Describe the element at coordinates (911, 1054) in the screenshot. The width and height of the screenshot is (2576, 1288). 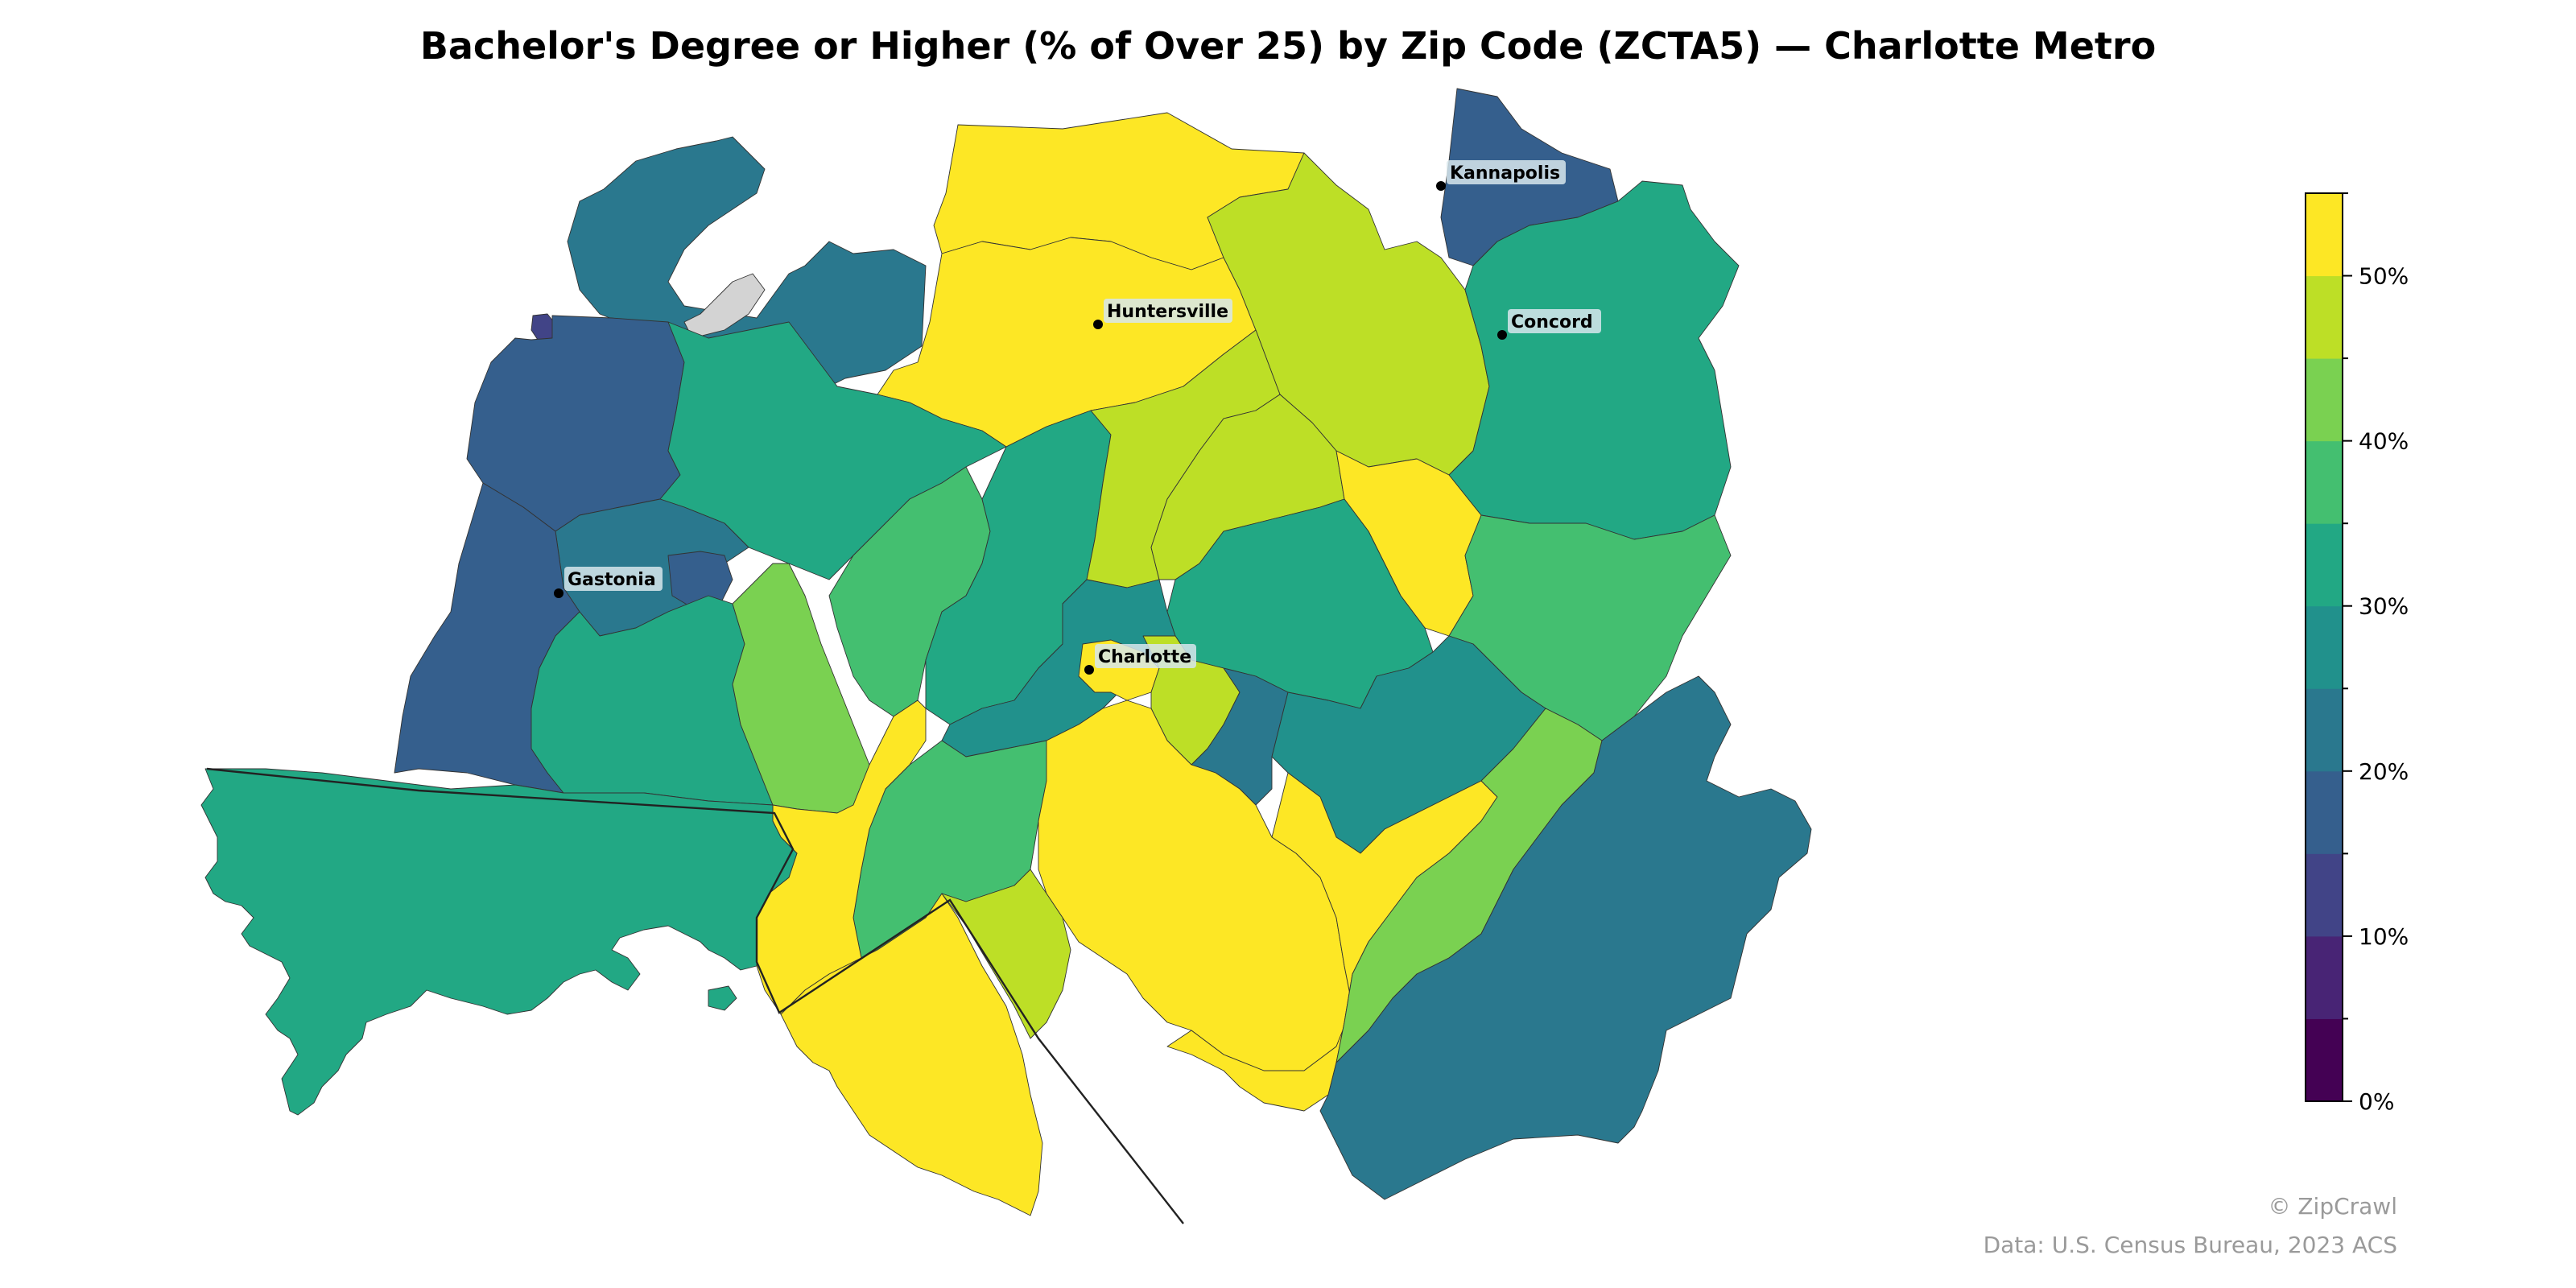
I see `zip-fort-mill` at that location.